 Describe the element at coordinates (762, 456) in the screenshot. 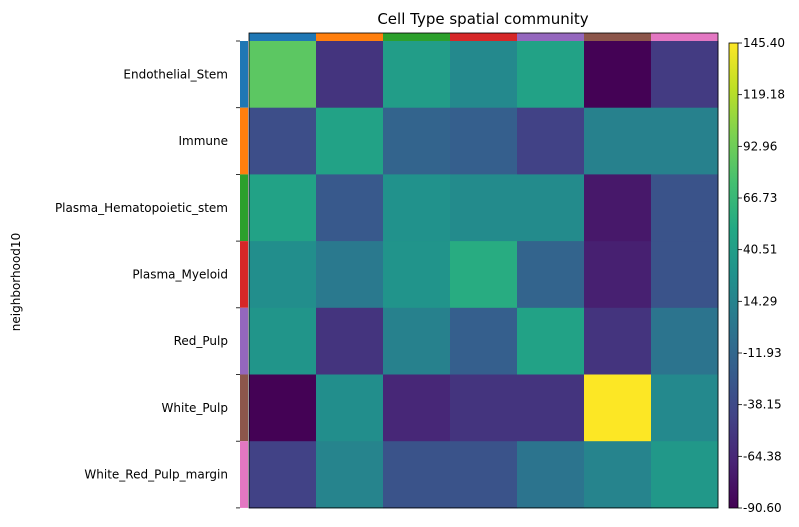

I see `colorbar-tick-label: -64.38` at that location.